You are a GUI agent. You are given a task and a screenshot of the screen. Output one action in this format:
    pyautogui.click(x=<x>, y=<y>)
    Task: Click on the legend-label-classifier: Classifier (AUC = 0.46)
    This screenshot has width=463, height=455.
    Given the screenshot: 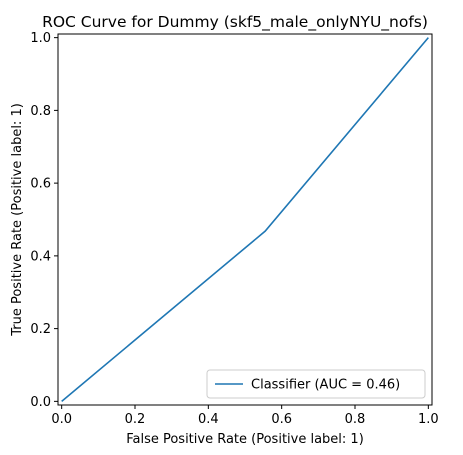 What is the action you would take?
    pyautogui.click(x=325, y=385)
    